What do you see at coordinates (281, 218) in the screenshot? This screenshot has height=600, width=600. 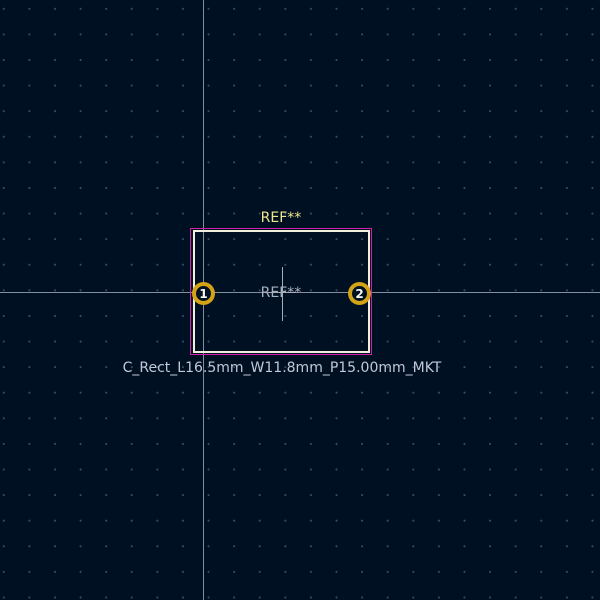 I see `reference-designator-silkscreen: REF**` at bounding box center [281, 218].